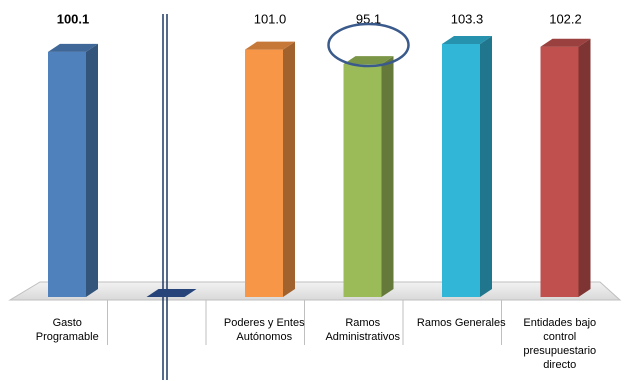 Image resolution: width=627 pixels, height=381 pixels. I want to click on floor, so click(315, 291).